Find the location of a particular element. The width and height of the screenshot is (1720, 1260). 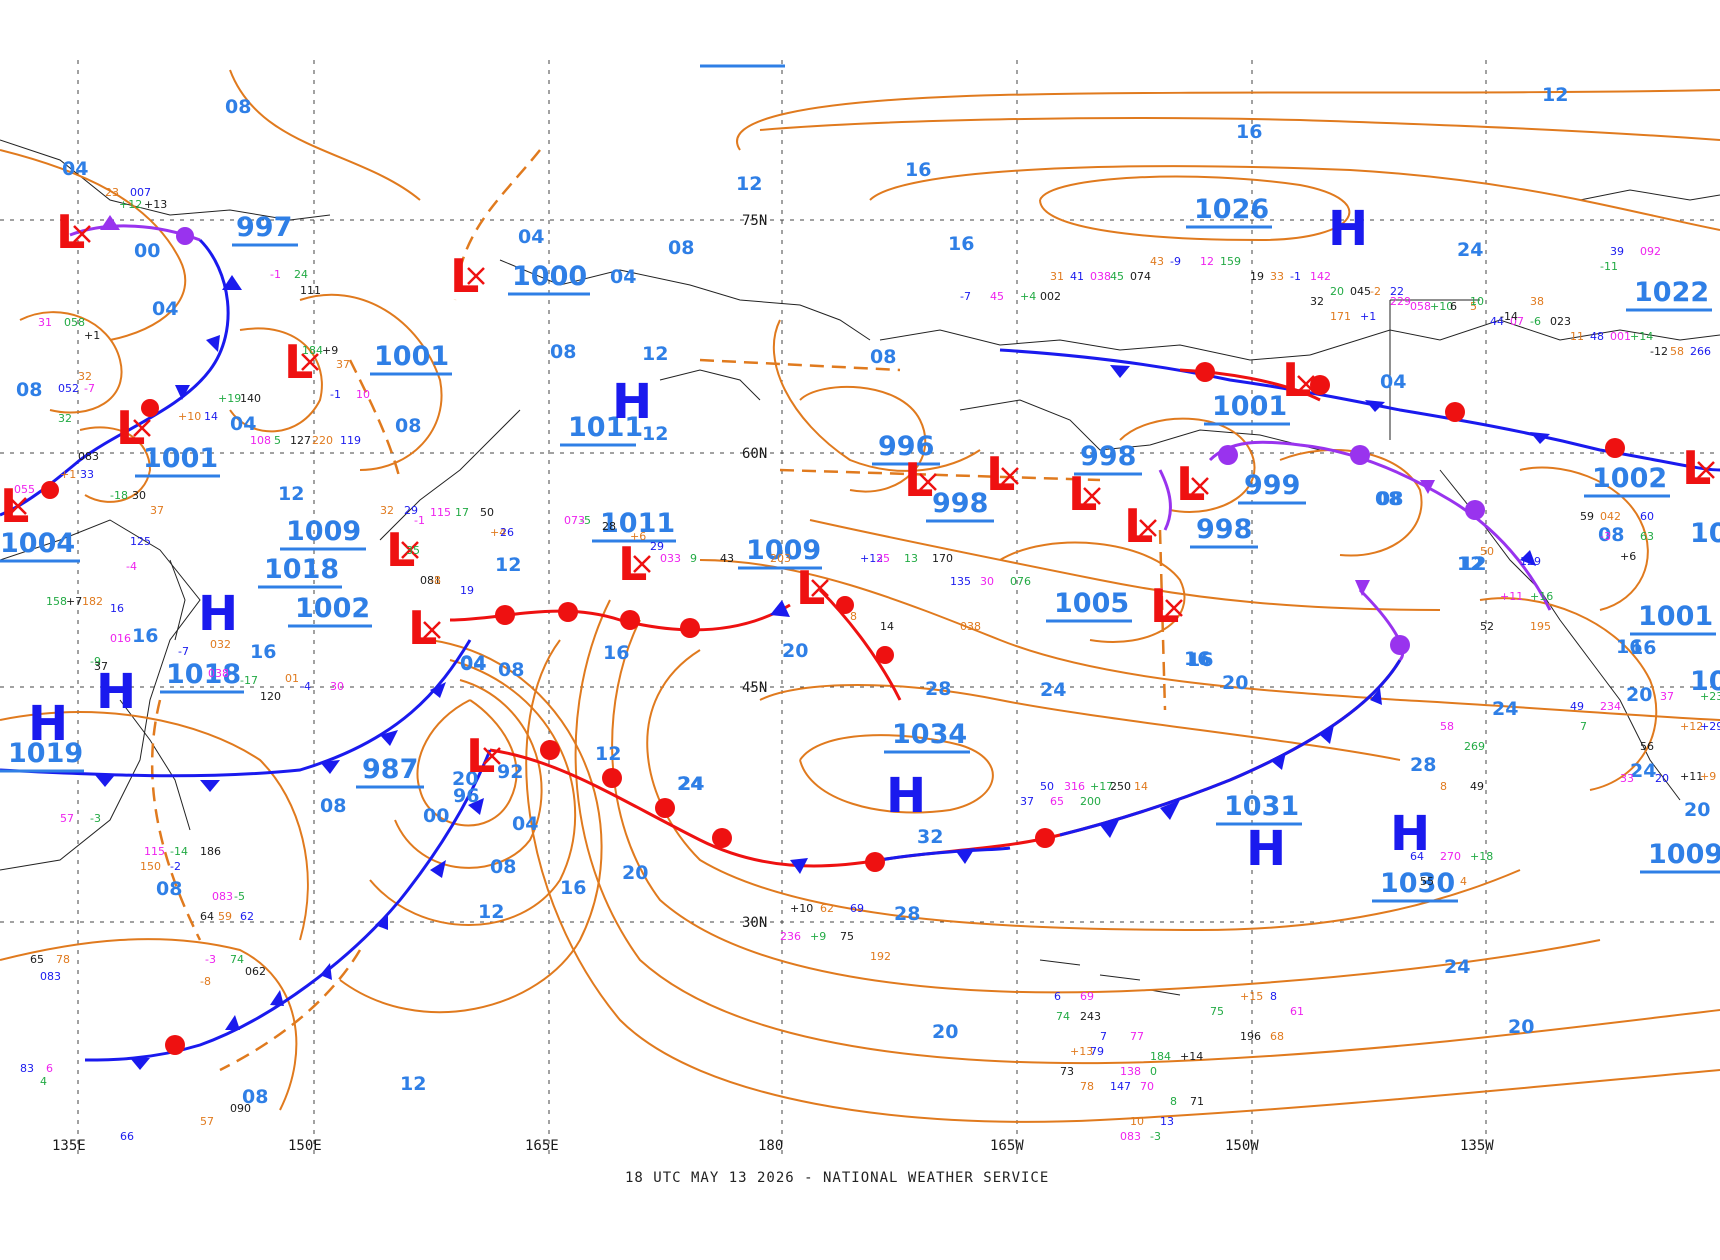

station-obs-value: 171 is located at coordinates (1340, 316).